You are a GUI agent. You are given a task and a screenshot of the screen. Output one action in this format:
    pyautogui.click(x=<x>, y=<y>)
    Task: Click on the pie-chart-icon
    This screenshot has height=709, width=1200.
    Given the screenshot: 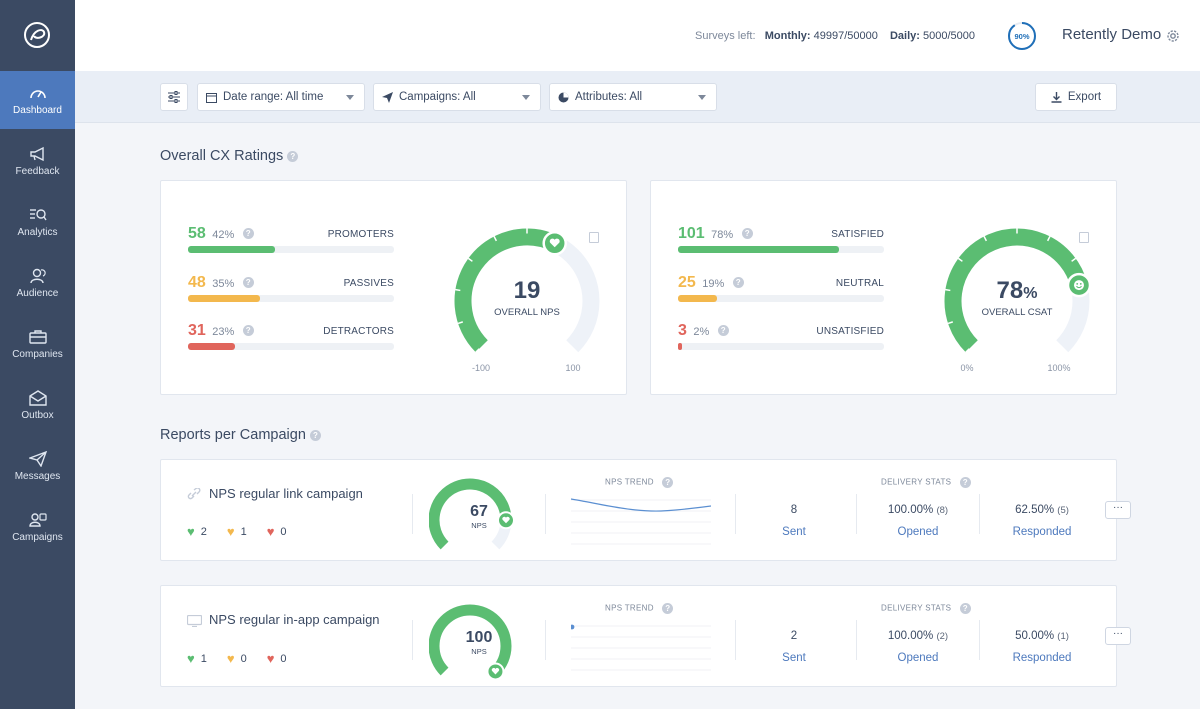 What is the action you would take?
    pyautogui.click(x=563, y=97)
    